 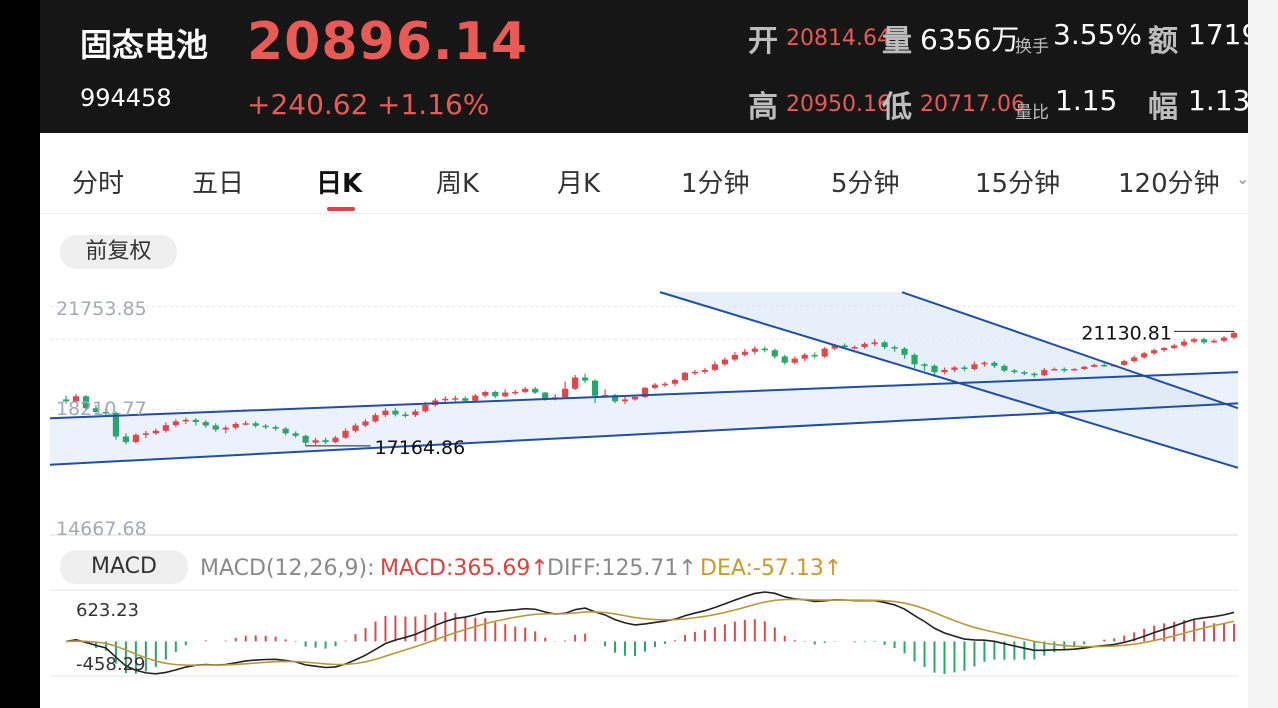 What do you see at coordinates (218, 184) in the screenshot?
I see `tab-five-day: 五日` at bounding box center [218, 184].